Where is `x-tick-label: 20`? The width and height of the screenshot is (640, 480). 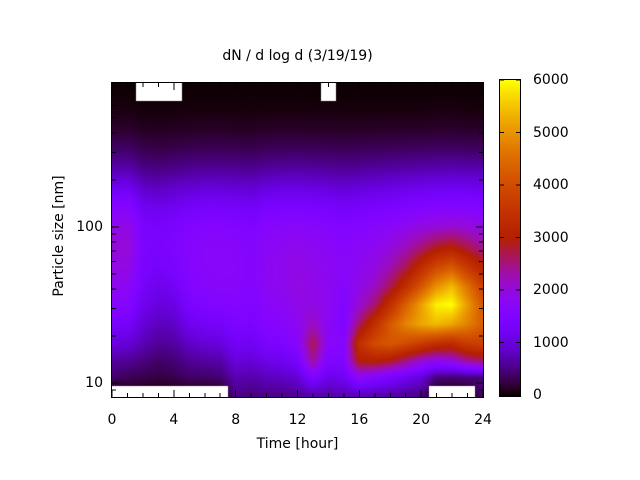 x-tick-label: 20 is located at coordinates (421, 420).